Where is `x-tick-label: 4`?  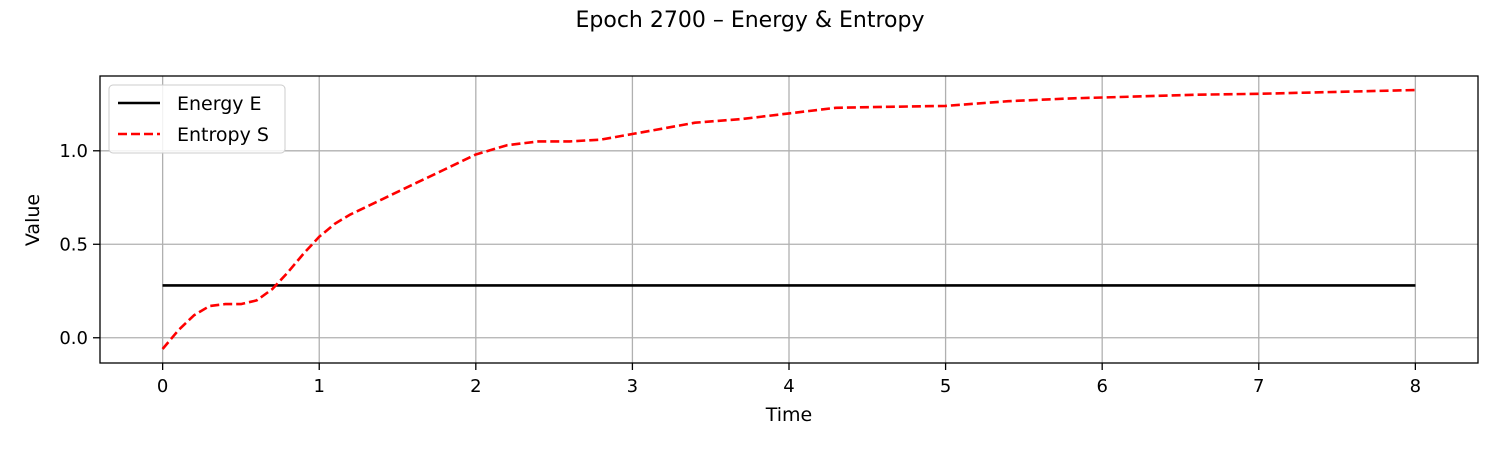
x-tick-label: 4 is located at coordinates (788, 386).